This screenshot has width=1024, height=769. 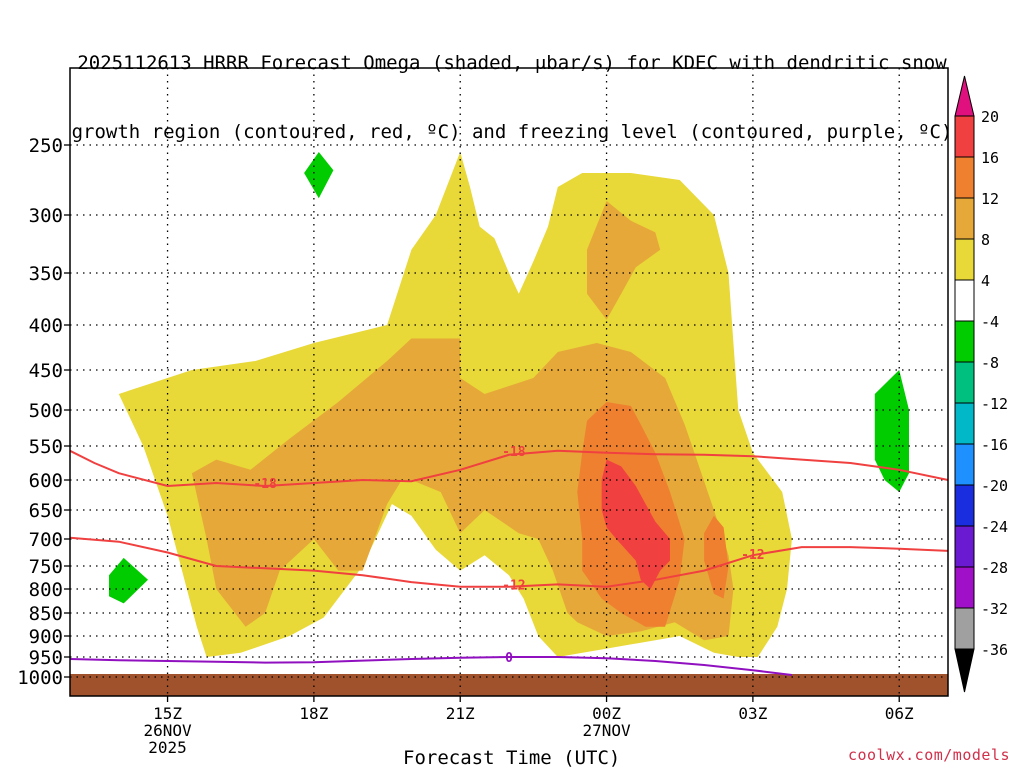 I want to click on y-tick-label-350: 350, so click(x=46, y=274).